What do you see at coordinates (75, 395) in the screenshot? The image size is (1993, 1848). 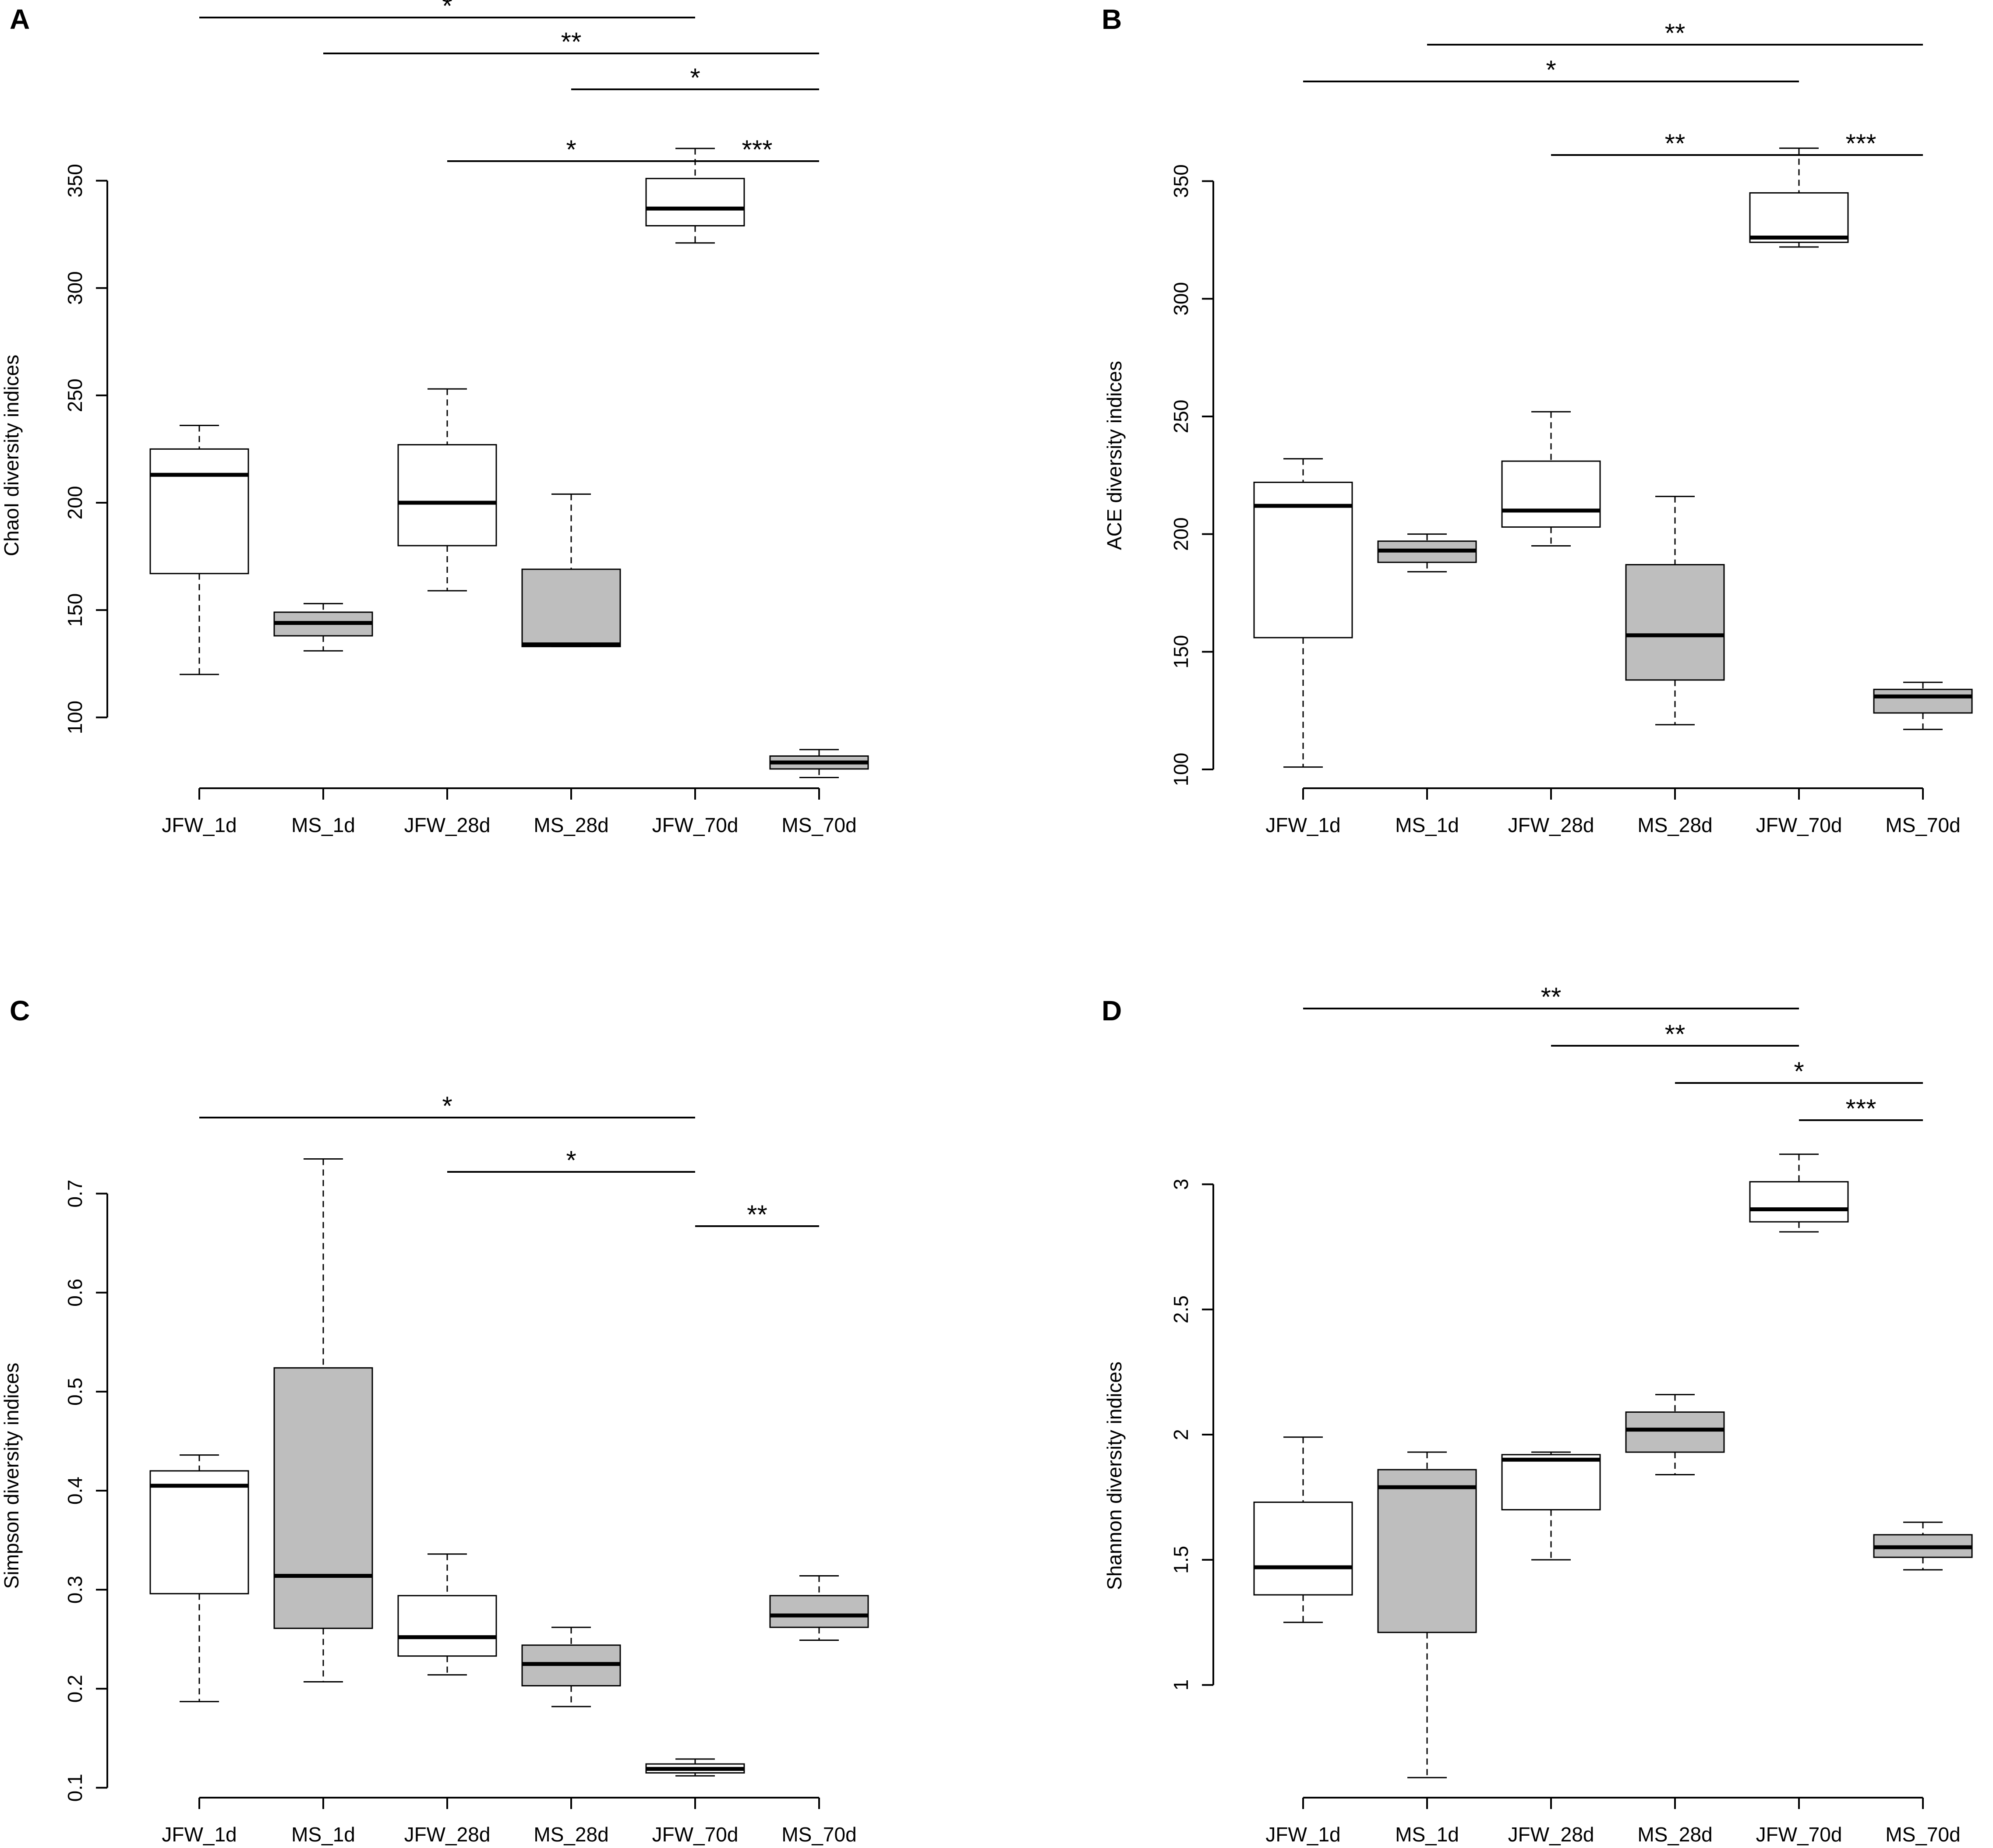 I see `panel-a-y-tick-label-3: 250` at bounding box center [75, 395].